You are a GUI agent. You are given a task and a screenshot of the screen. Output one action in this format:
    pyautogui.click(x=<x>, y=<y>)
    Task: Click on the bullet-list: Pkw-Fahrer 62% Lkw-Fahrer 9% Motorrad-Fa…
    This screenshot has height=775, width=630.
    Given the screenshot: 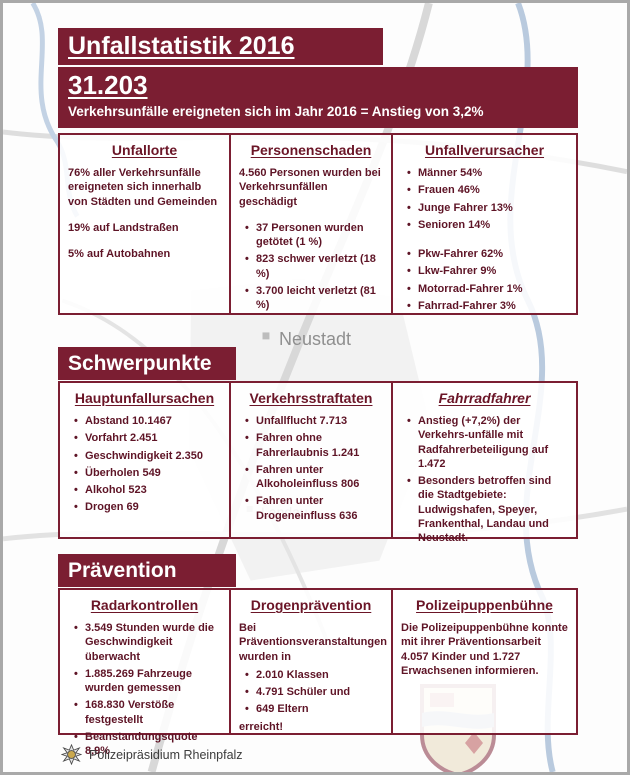 What is the action you would take?
    pyautogui.click(x=484, y=280)
    